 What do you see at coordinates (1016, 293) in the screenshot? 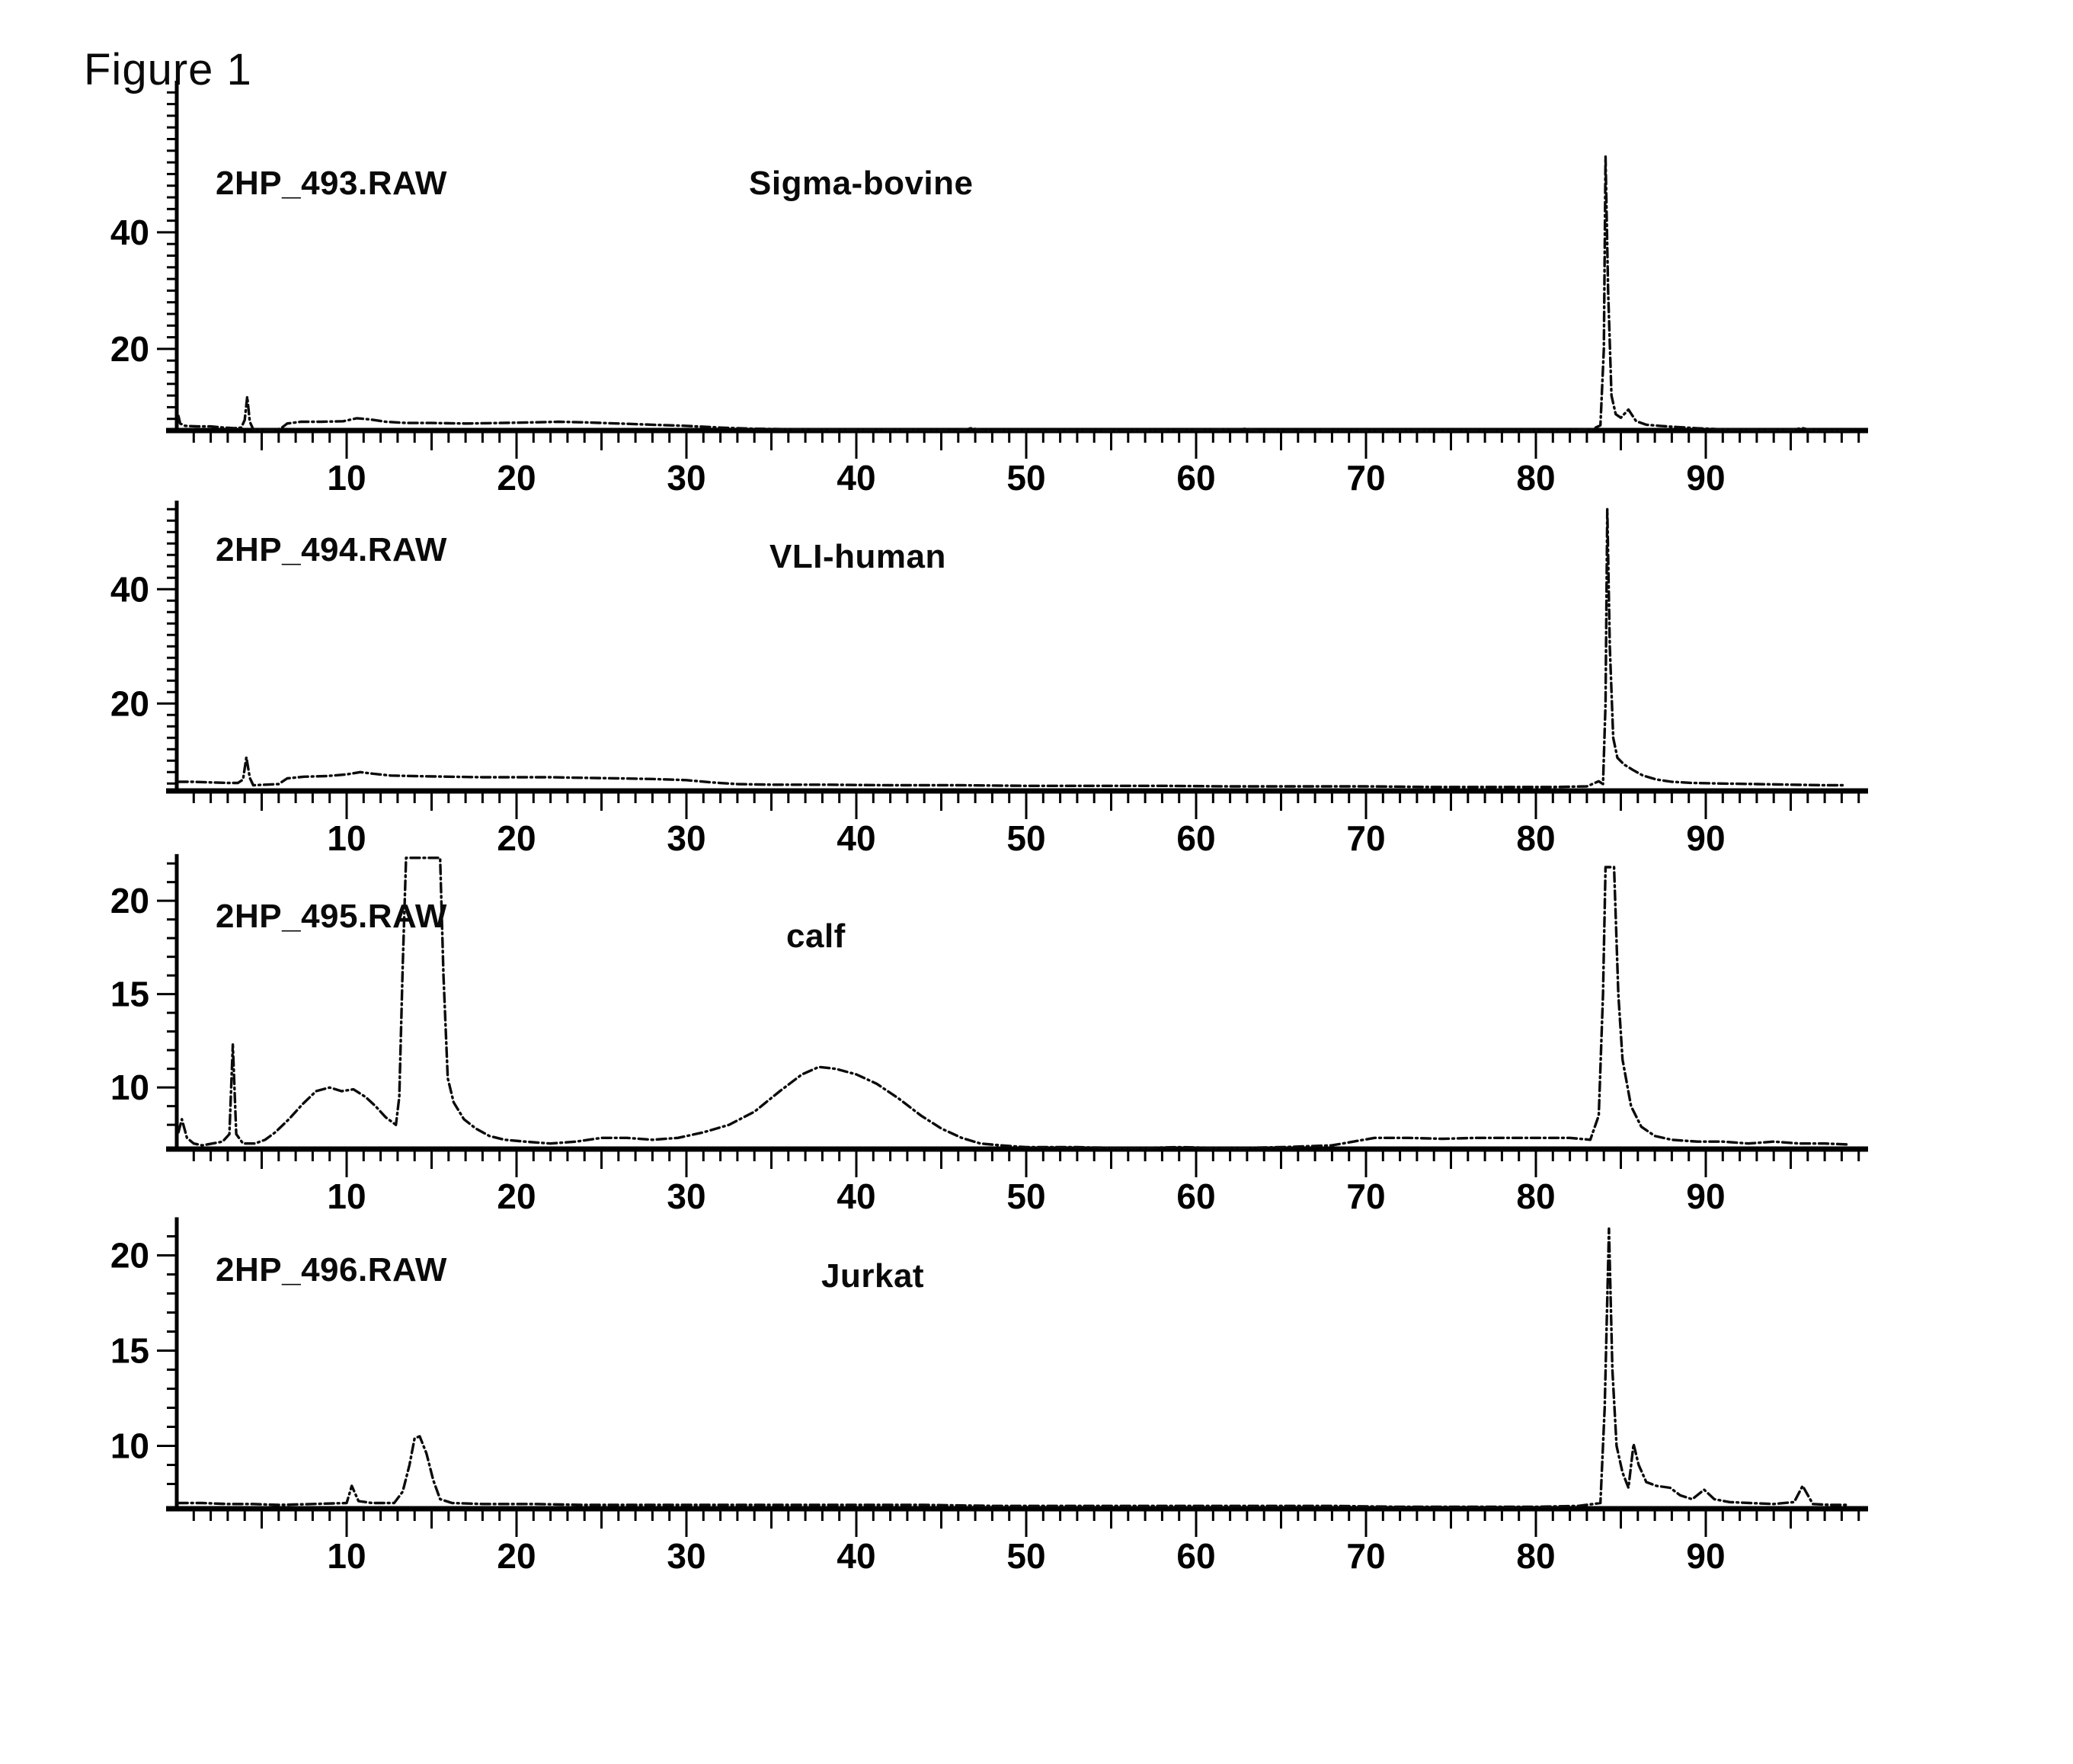
I see `trace-sigma-bovine` at bounding box center [1016, 293].